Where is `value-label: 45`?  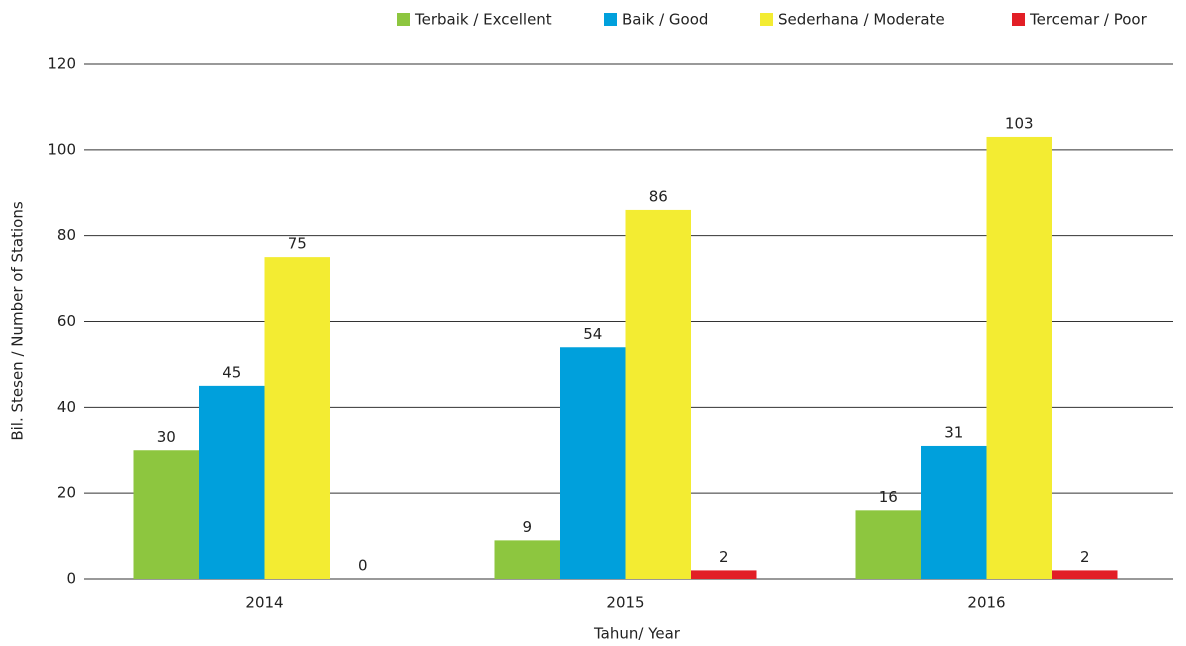 value-label: 45 is located at coordinates (231, 372).